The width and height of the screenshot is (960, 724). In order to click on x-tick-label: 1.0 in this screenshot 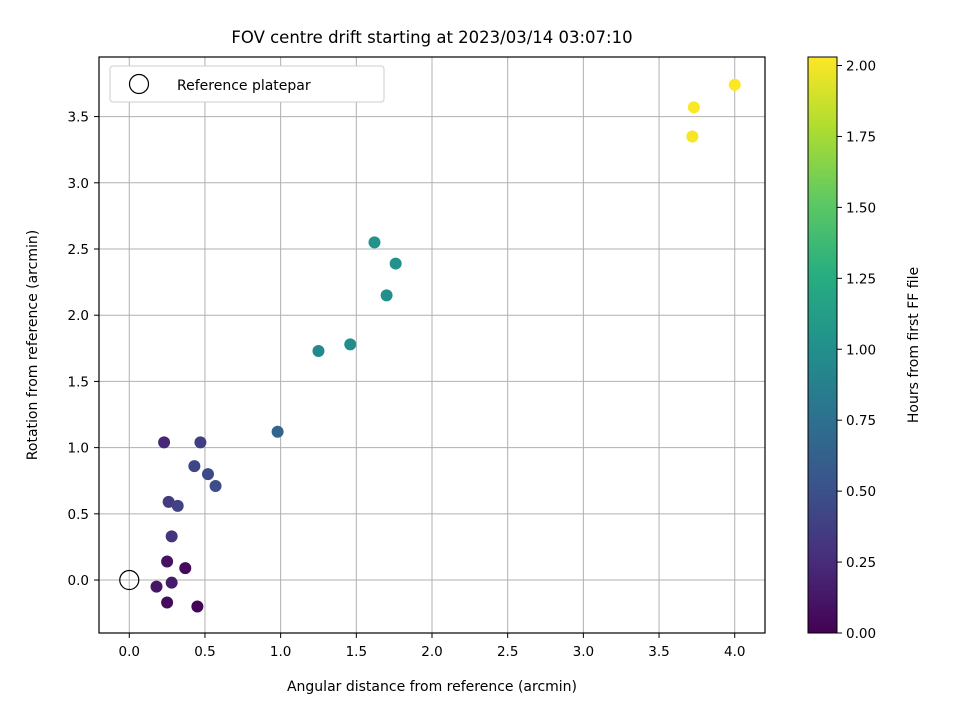, I will do `click(280, 652)`.